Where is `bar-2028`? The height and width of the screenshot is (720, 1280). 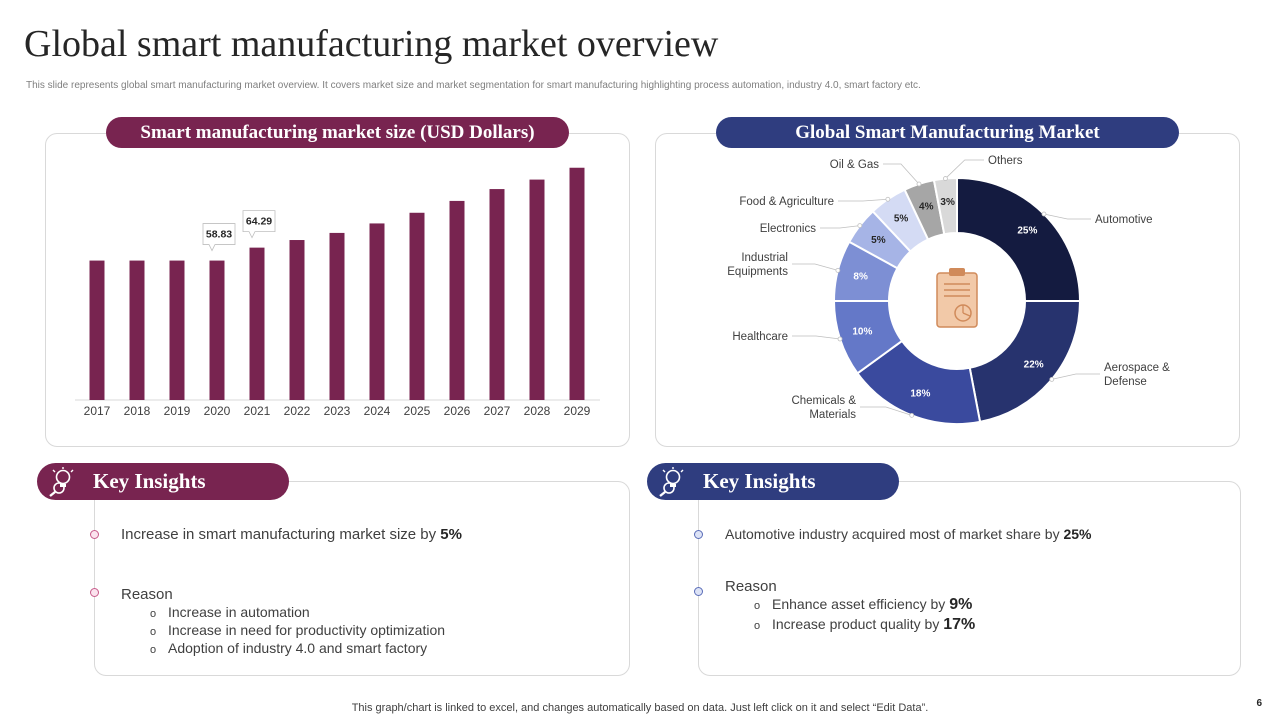
bar-2028 is located at coordinates (537, 289).